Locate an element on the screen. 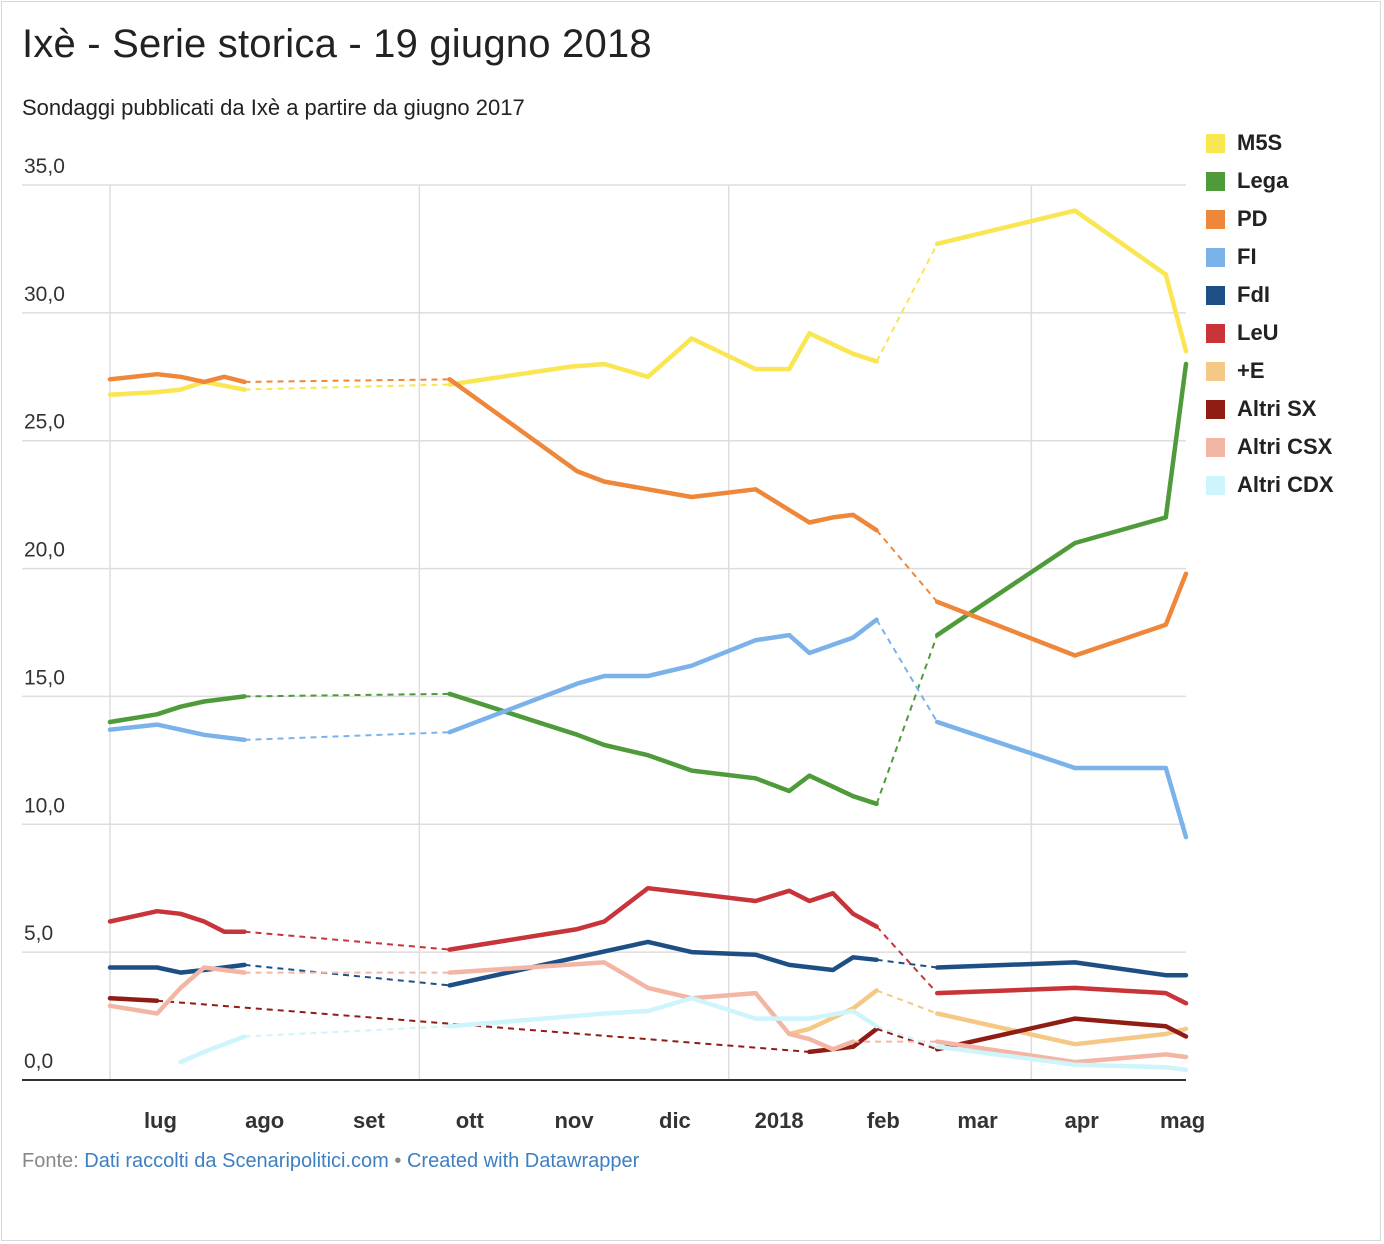  legend-item: PD is located at coordinates (1270, 219).